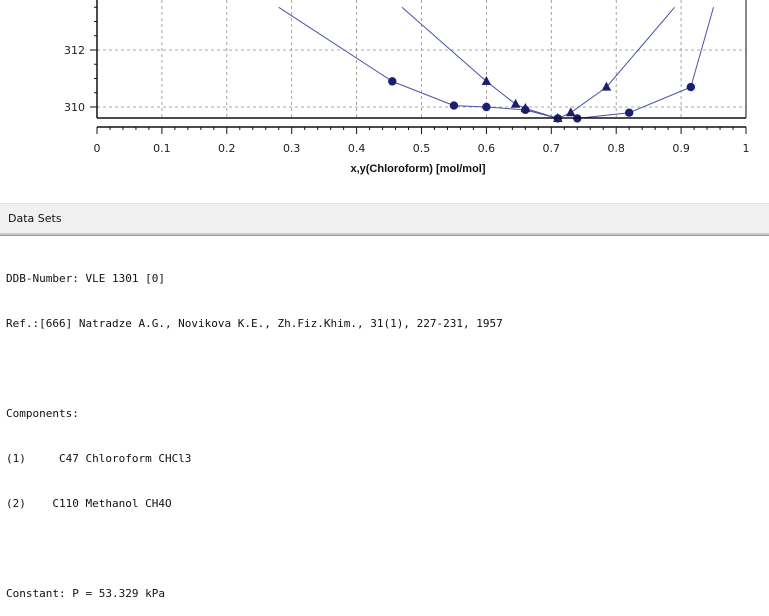 The height and width of the screenshot is (616, 769). Describe the element at coordinates (292, 148) in the screenshot. I see `x-tick-label: 0.3` at that location.